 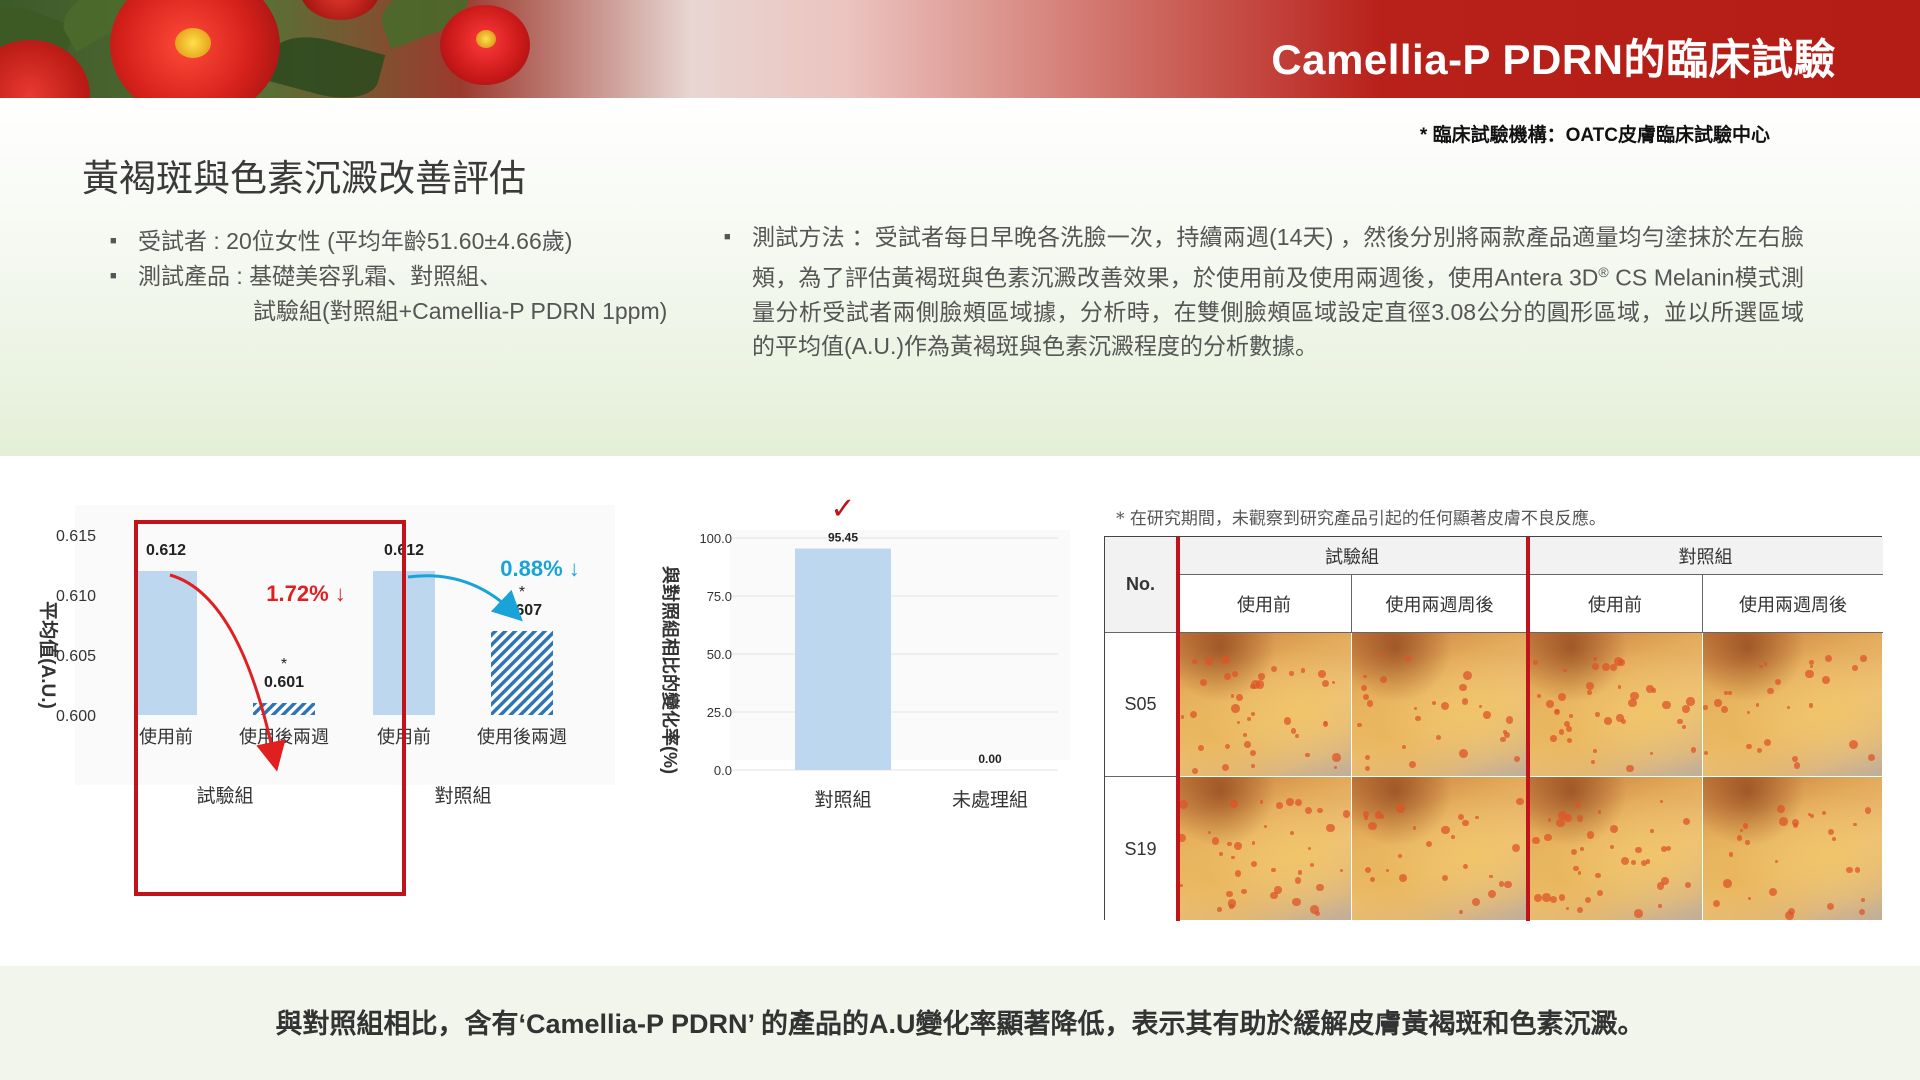 What do you see at coordinates (355, 241) in the screenshot?
I see `subjects-text: 受試者 : 20位女性 (平均年齡51.60±4.66歲)` at bounding box center [355, 241].